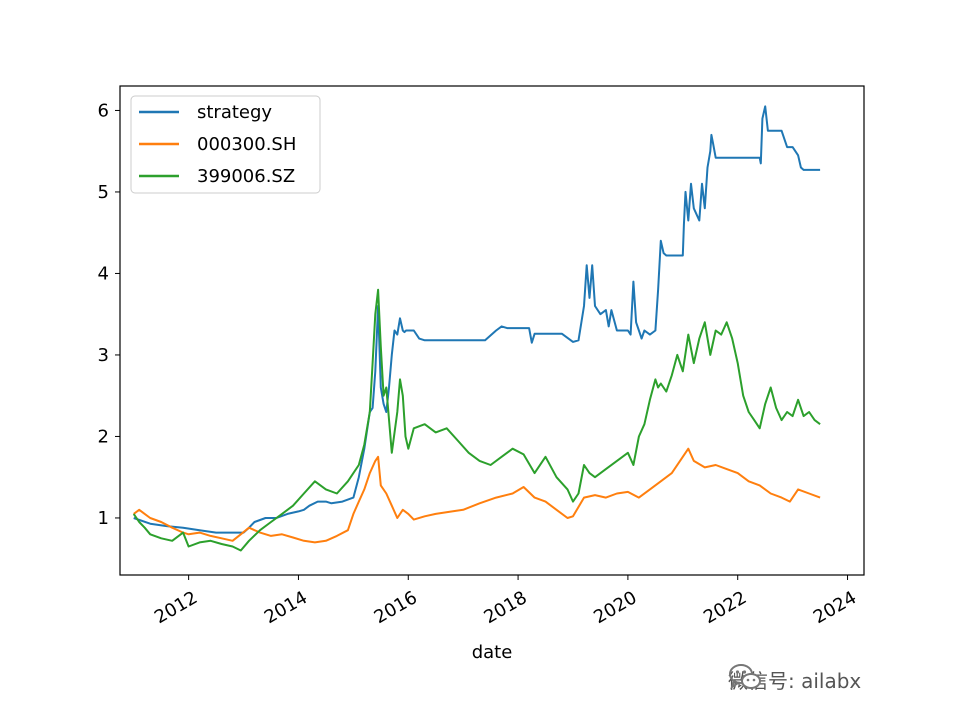 The image size is (960, 720). I want to click on x-tick-label: 2022, so click(725, 607).